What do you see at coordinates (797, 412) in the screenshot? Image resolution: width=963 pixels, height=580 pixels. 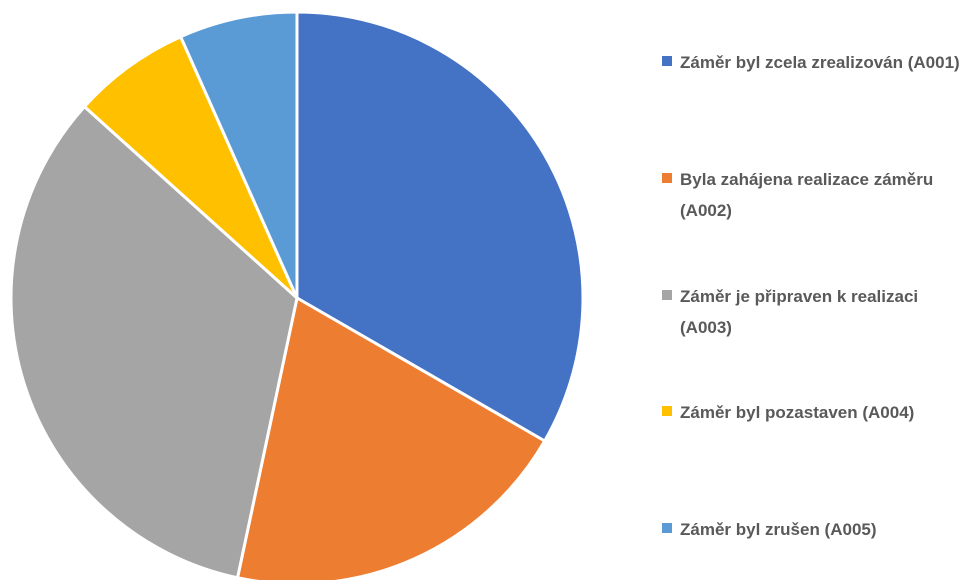 I see `legend-label: Záměr byl pozastaven (A004)` at bounding box center [797, 412].